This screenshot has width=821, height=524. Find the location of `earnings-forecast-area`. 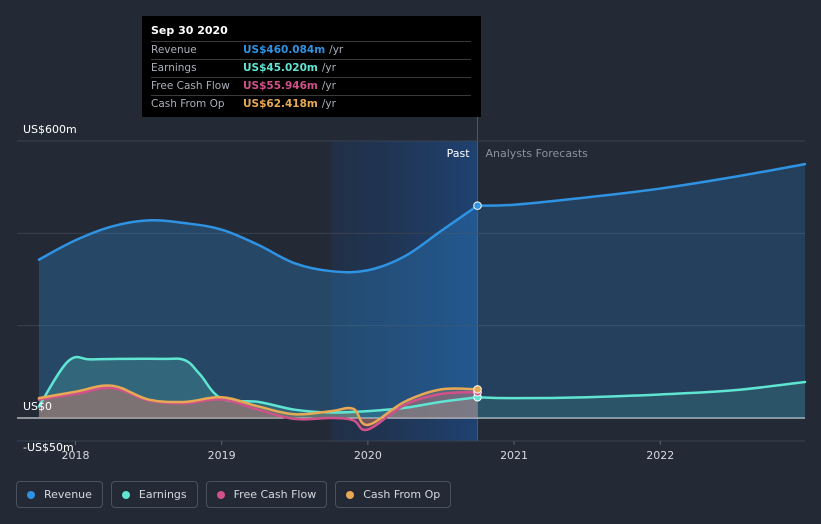

earnings-forecast-area is located at coordinates (641, 399).